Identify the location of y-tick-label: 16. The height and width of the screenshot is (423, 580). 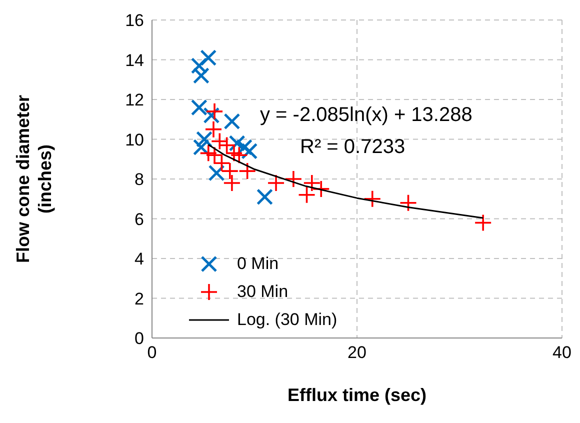
(134, 20).